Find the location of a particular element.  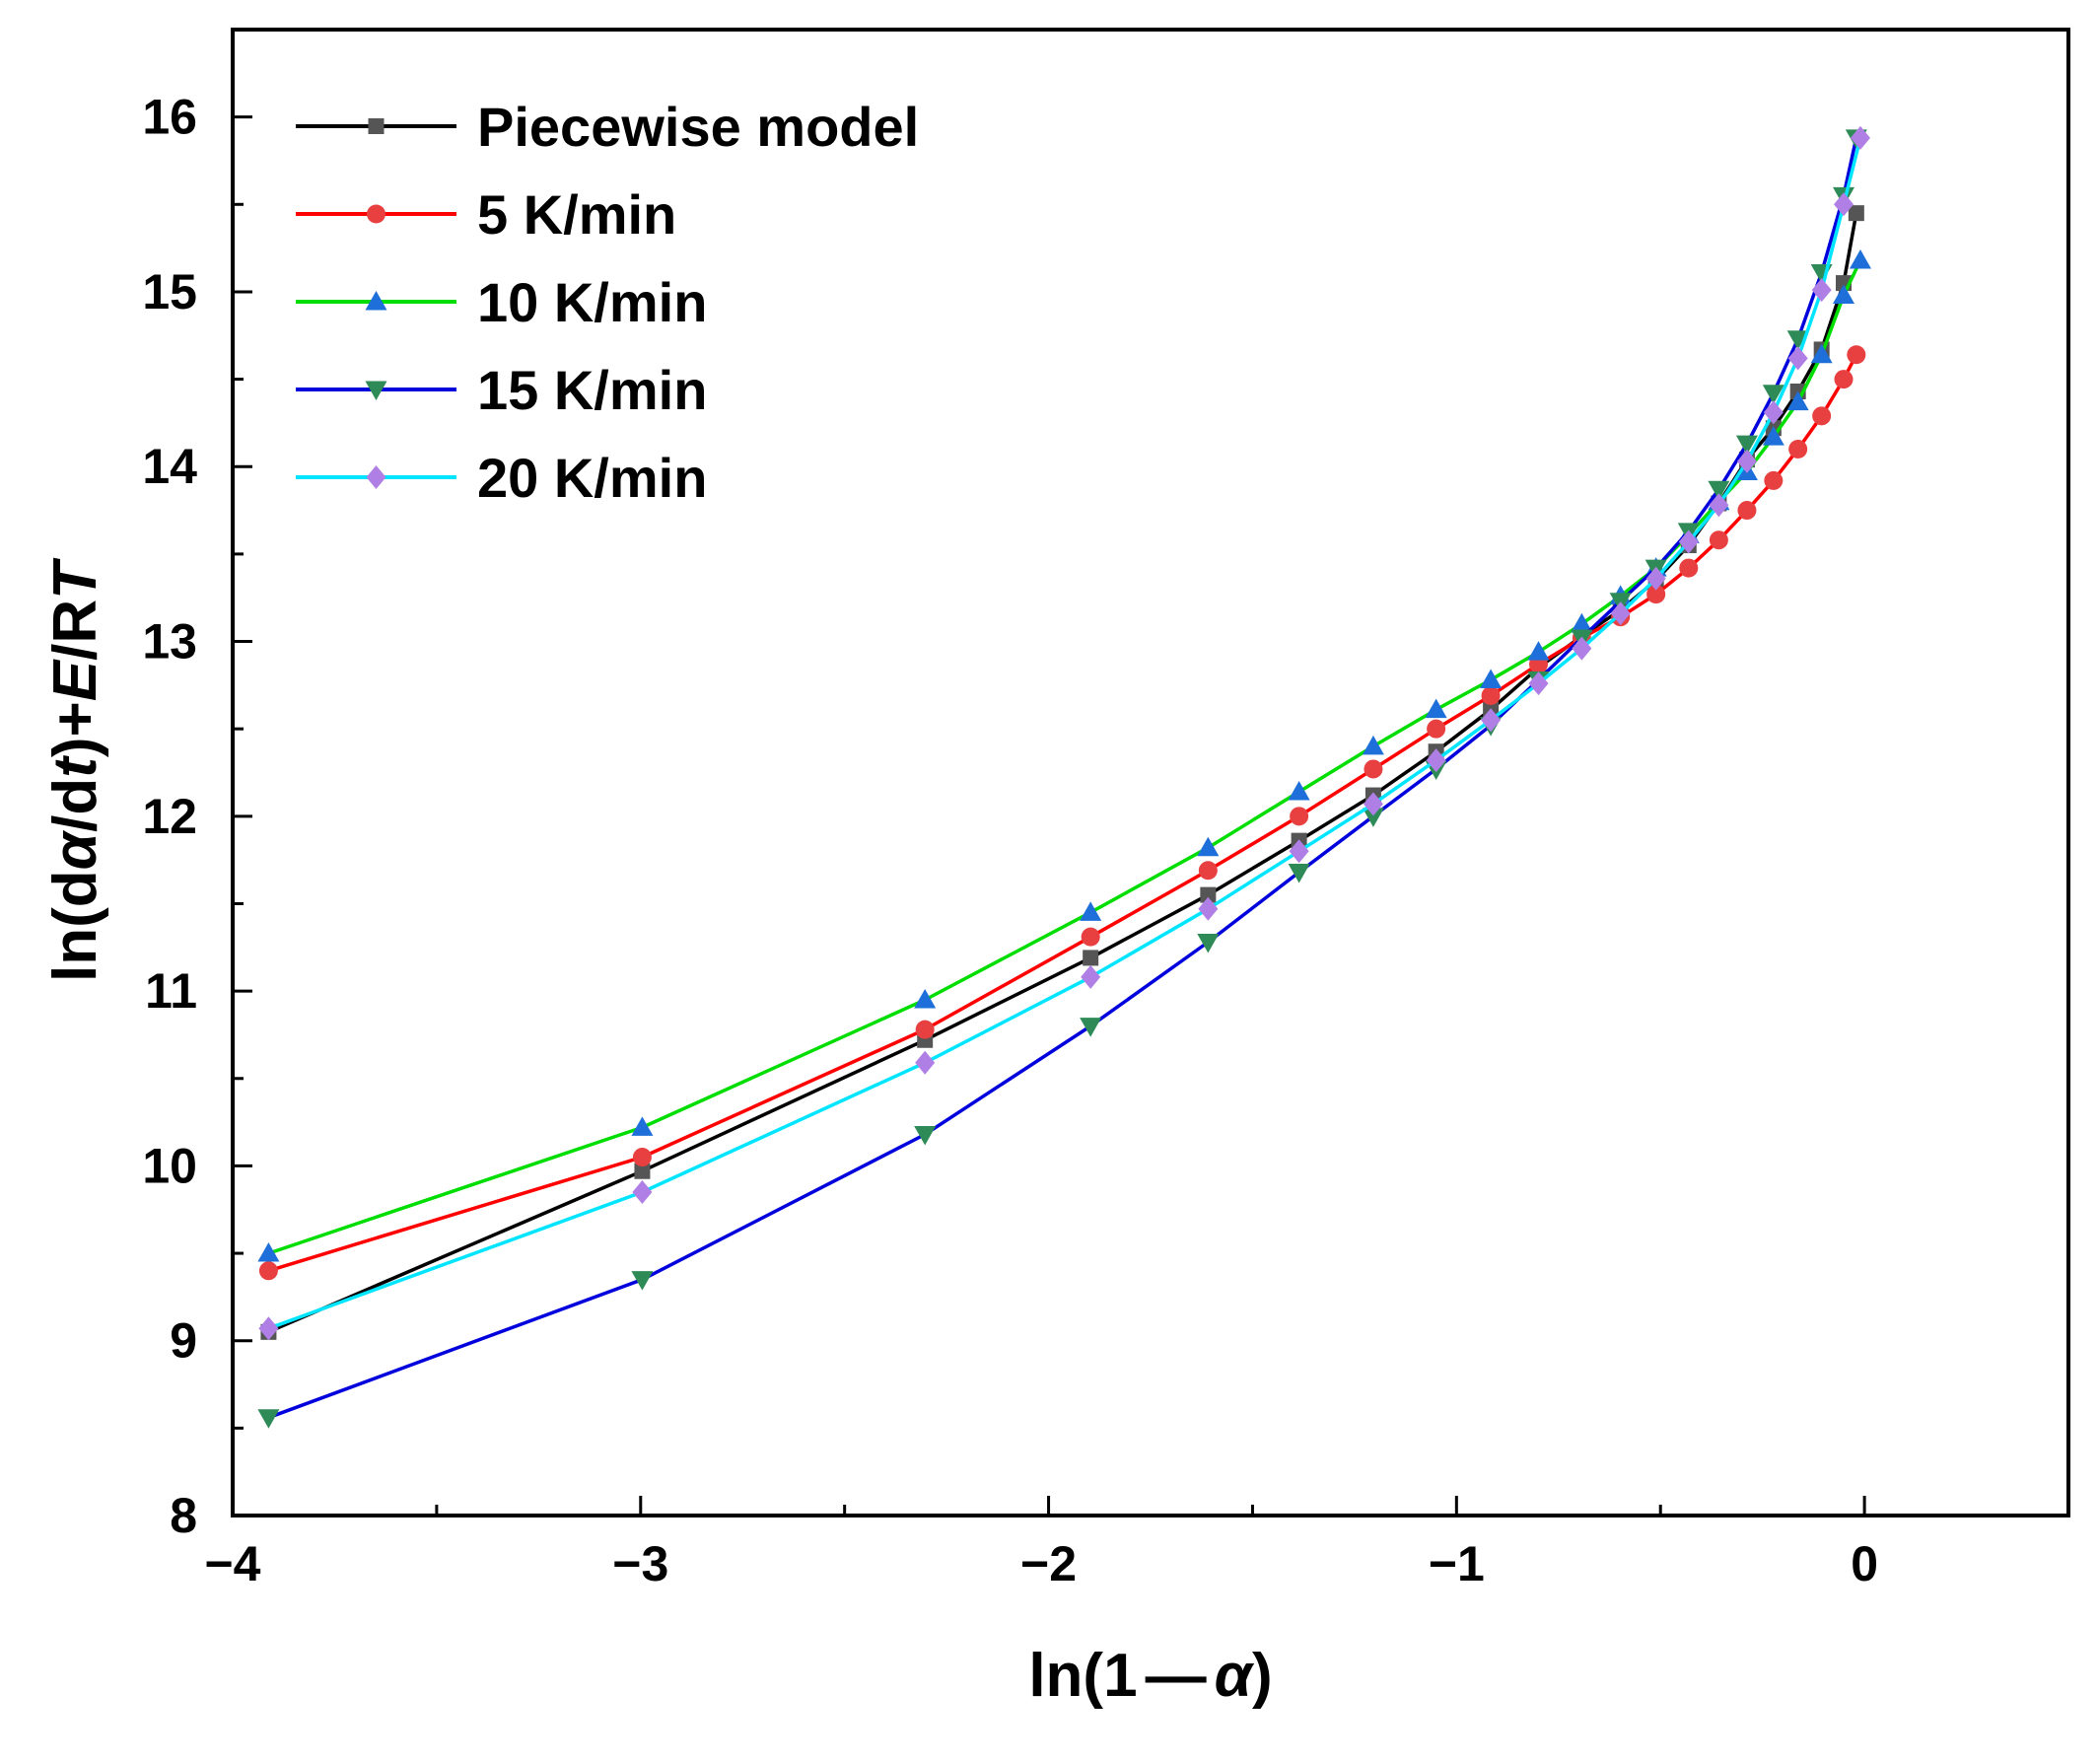

x-tick-label: −2 is located at coordinates (1048, 1564).